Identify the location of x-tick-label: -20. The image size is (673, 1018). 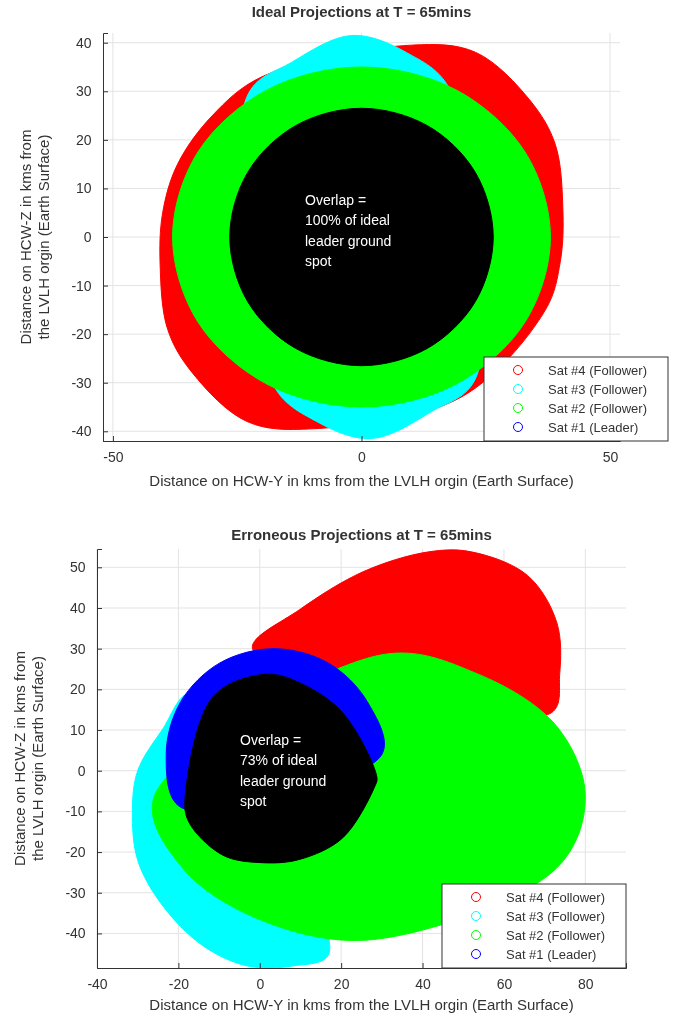
(179, 984).